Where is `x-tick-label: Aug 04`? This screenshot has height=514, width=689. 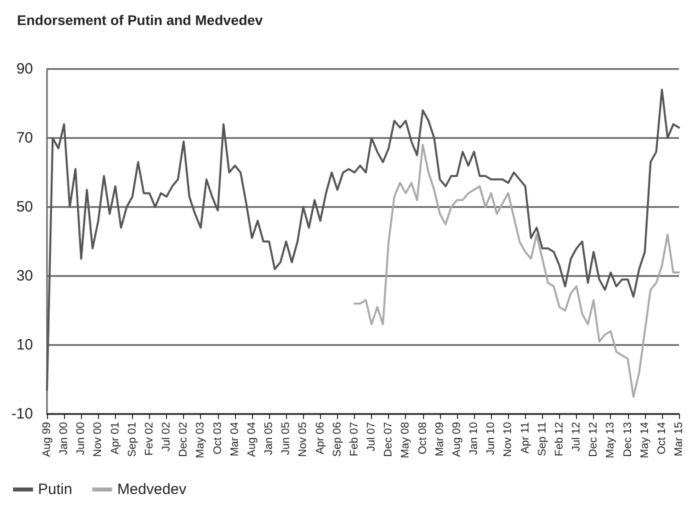
x-tick-label: Aug 04 is located at coordinates (252, 439).